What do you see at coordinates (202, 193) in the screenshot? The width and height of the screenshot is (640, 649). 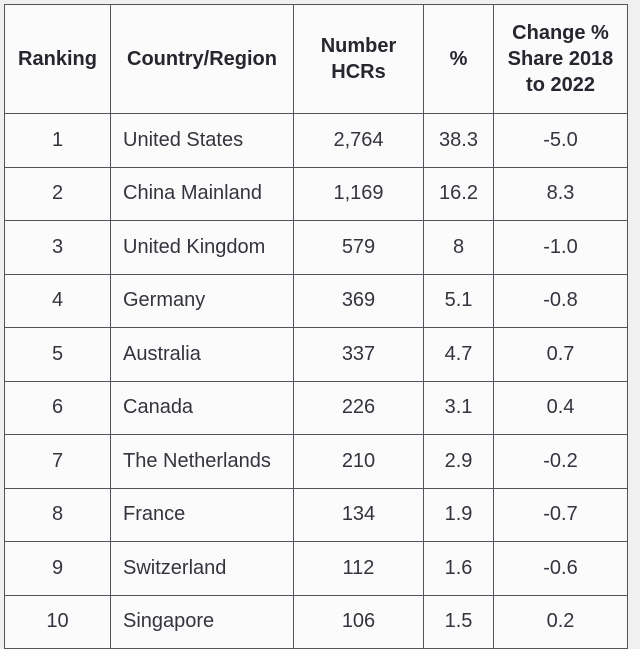 I see `cell-country: China Mainland` at bounding box center [202, 193].